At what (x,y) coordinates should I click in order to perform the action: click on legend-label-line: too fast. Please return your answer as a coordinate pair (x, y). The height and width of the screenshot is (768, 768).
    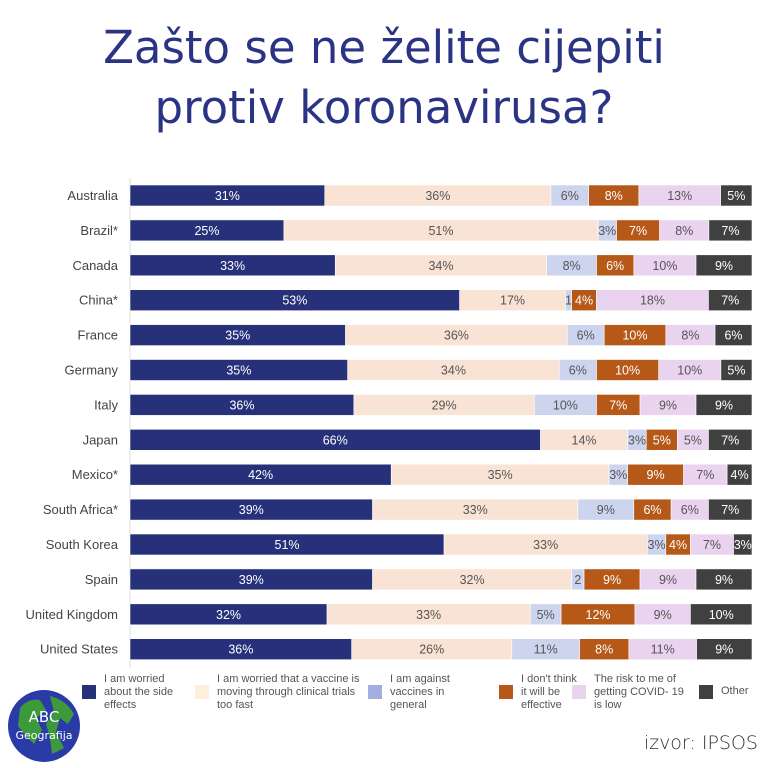
    Looking at the image, I should click on (235, 705).